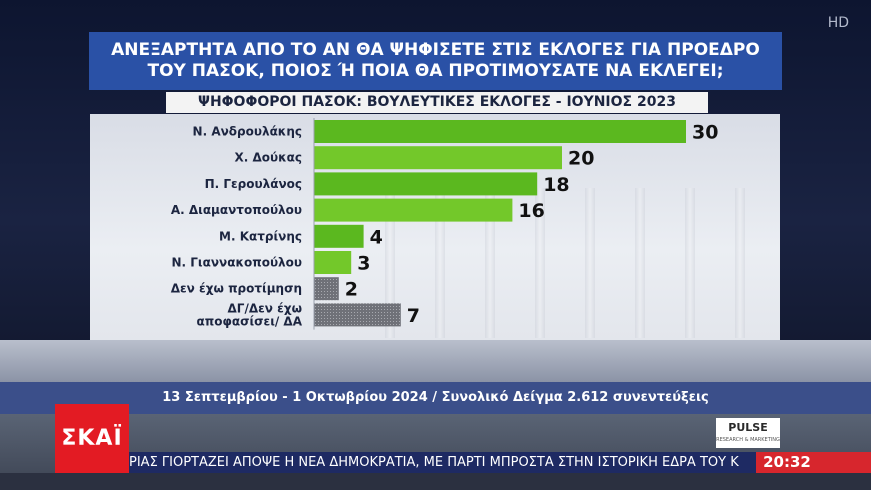 The width and height of the screenshot is (871, 490). I want to click on category-label-2: Π. Γερουλάνος, so click(253, 184).